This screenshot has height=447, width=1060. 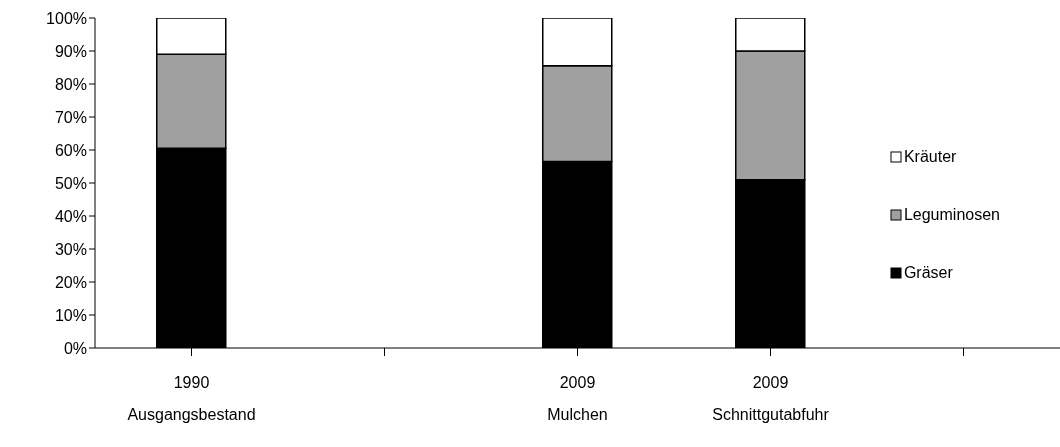 I want to click on legend-label: Gräser, so click(x=928, y=273).